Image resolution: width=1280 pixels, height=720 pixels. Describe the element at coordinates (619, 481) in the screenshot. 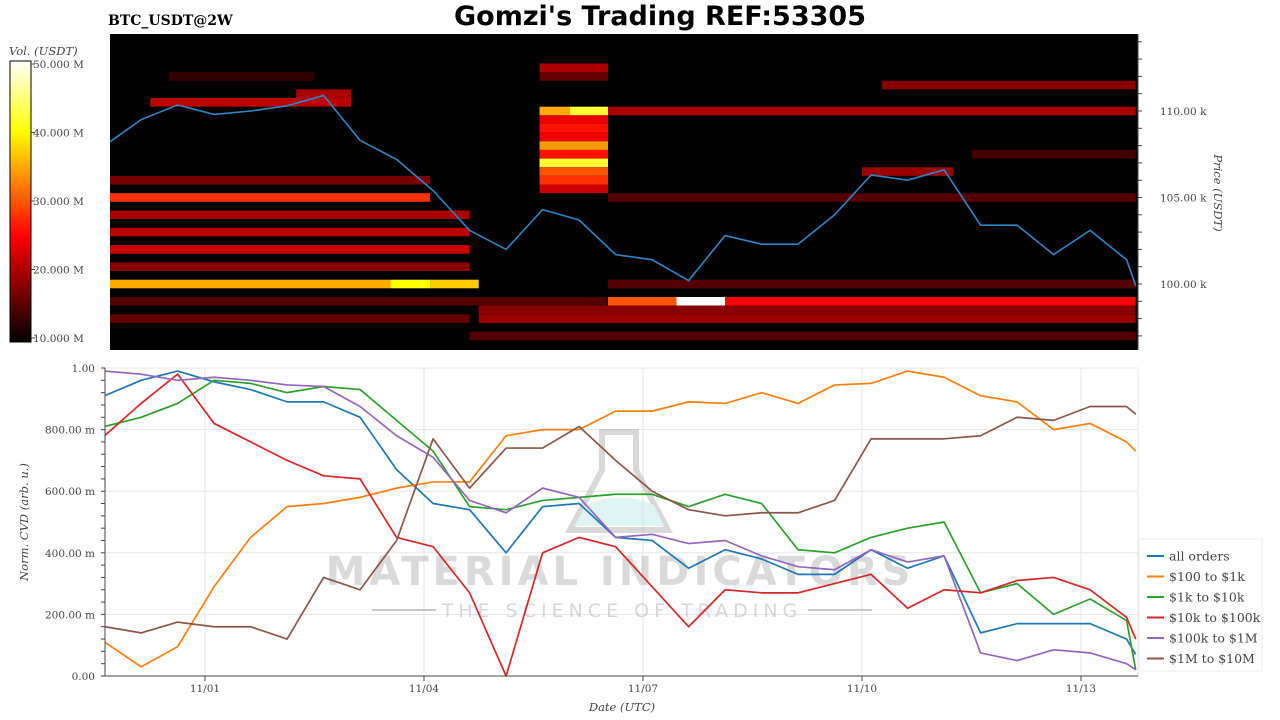

I see `watermark-flask-icon` at that location.